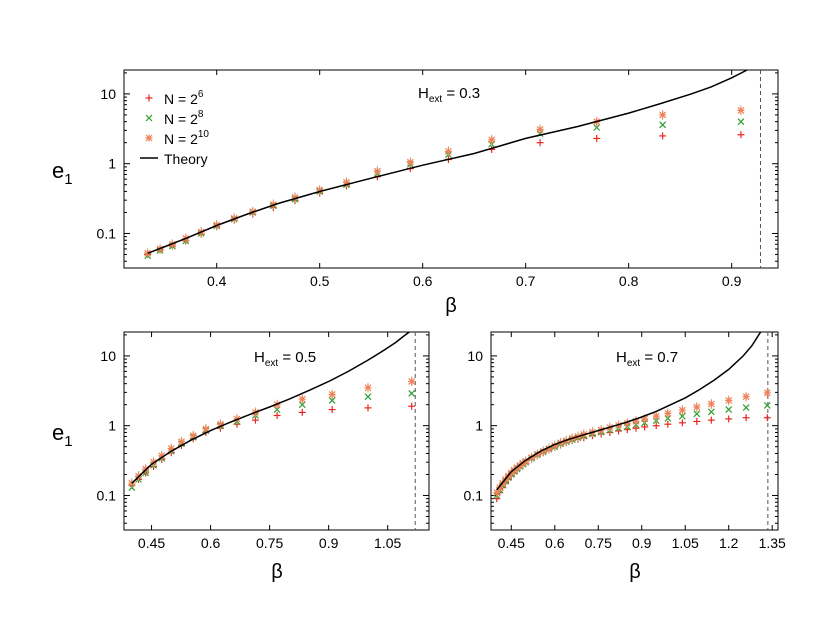  I want to click on panel-marks: 0.45 0.6 0.75 0.9 1.05 1.2 1.35 0.1 1 10, so click(625, 441).